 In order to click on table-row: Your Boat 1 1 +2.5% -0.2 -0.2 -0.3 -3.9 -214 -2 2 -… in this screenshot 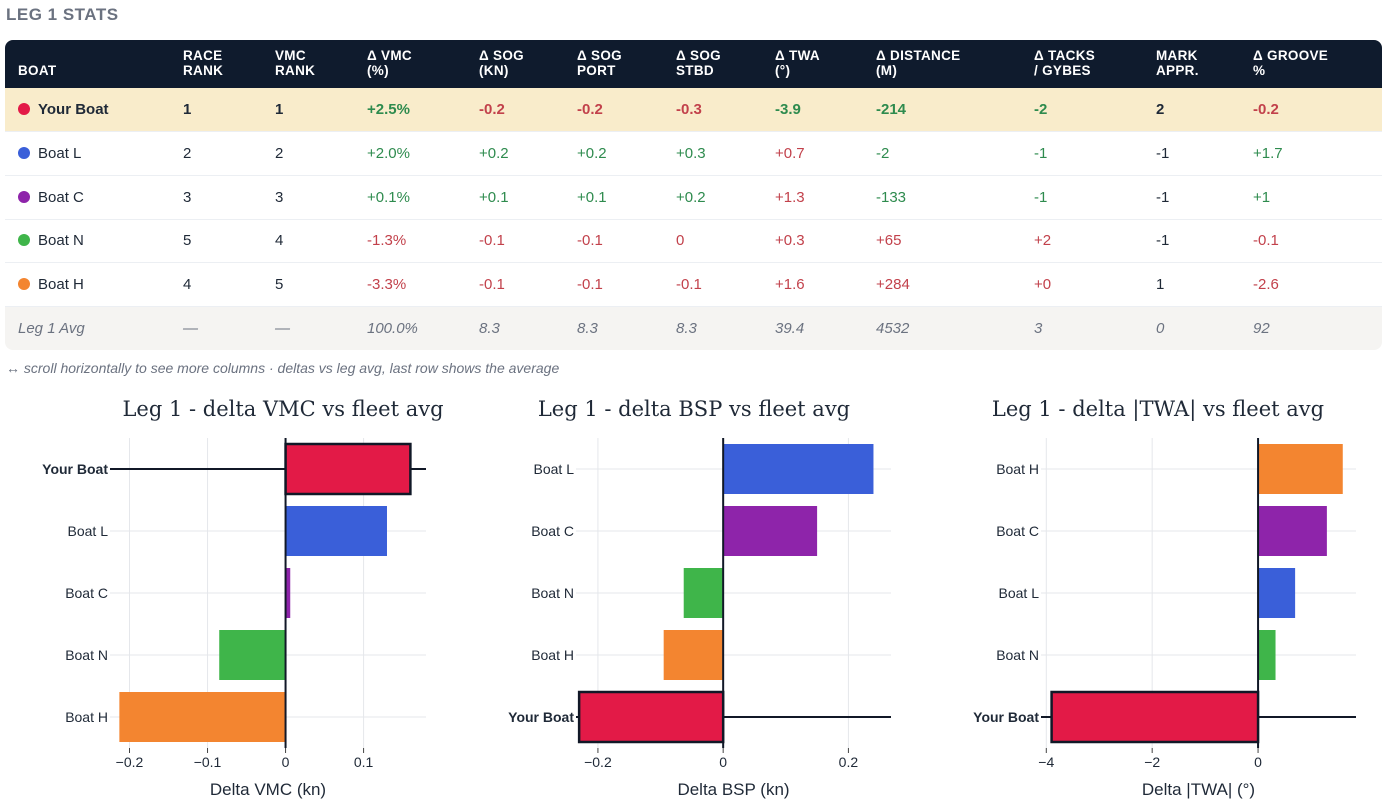, I will do `click(693, 110)`.